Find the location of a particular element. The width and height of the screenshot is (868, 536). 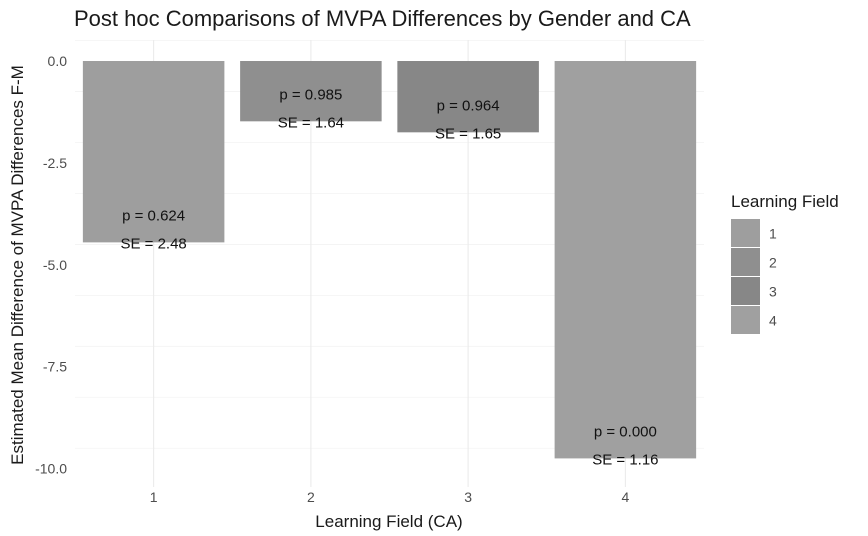

legend-label-1: 1 is located at coordinates (773, 234).